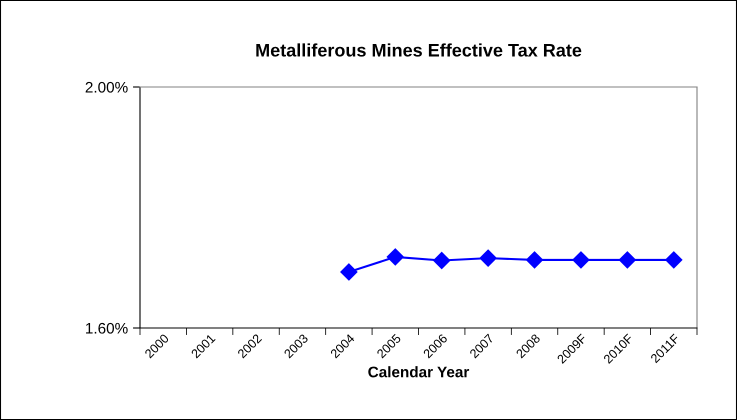  Describe the element at coordinates (419, 50) in the screenshot. I see `chart-title: Metalliferous Mines Effective Tax Rate` at that location.